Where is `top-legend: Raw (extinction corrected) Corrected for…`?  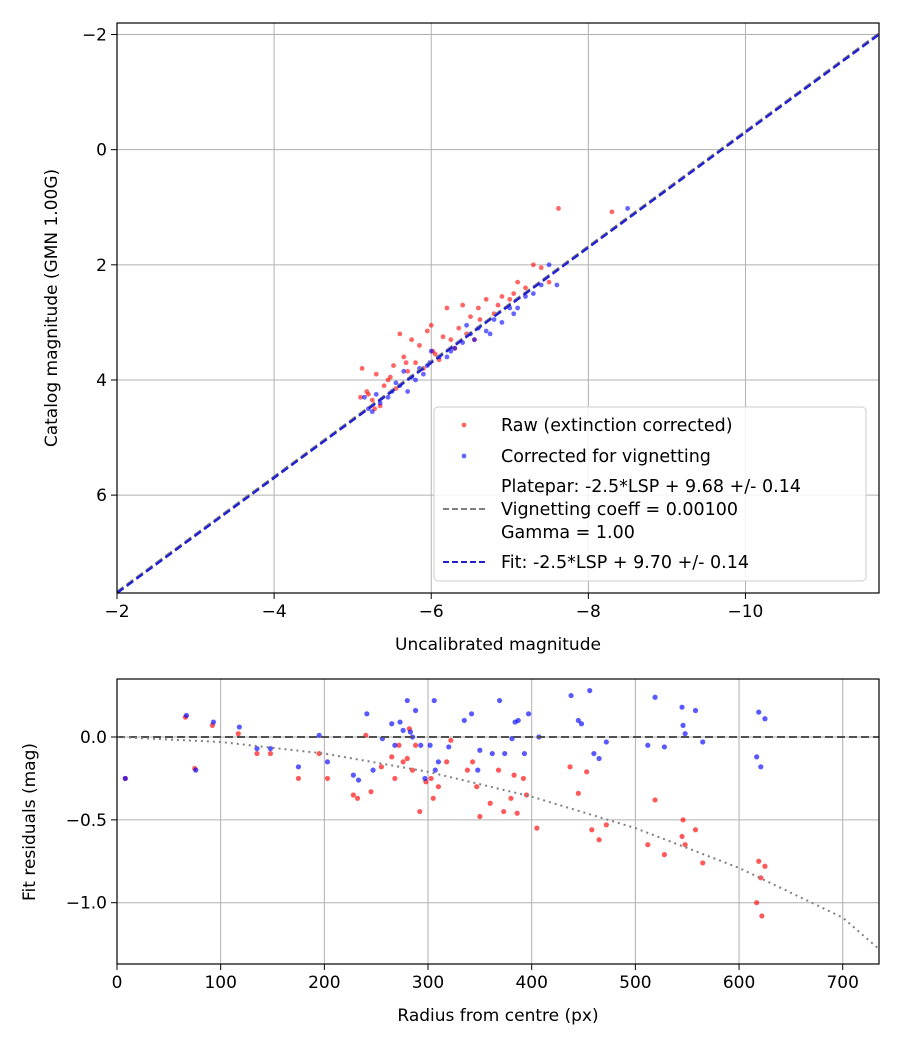 top-legend: Raw (extinction corrected) Corrected for… is located at coordinates (650, 494).